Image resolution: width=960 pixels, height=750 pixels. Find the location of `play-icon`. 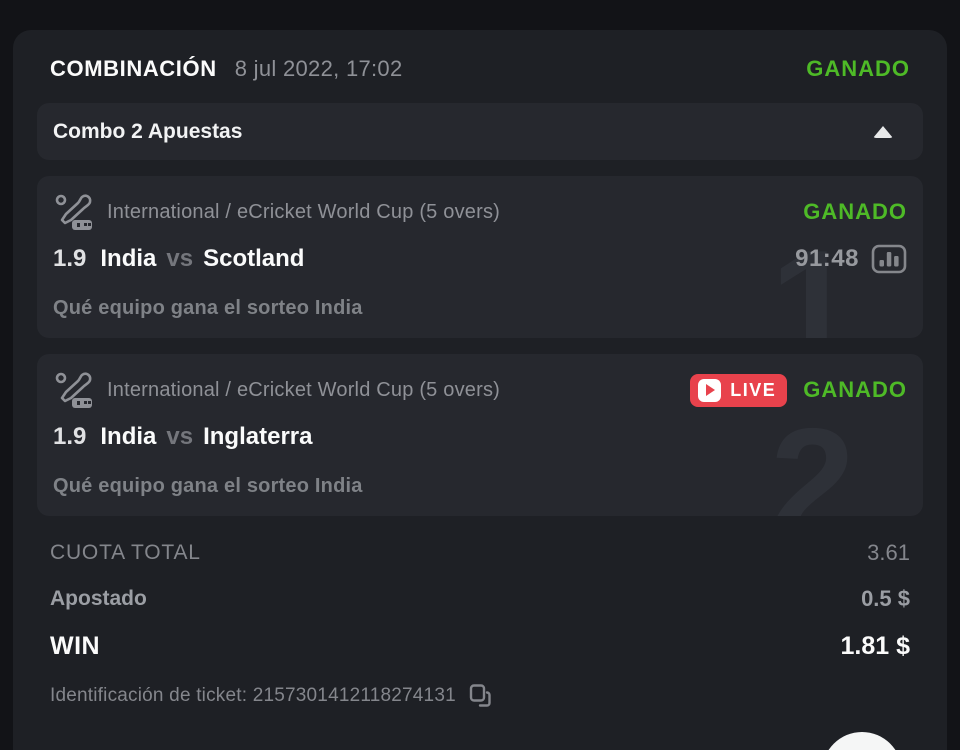

play-icon is located at coordinates (710, 390).